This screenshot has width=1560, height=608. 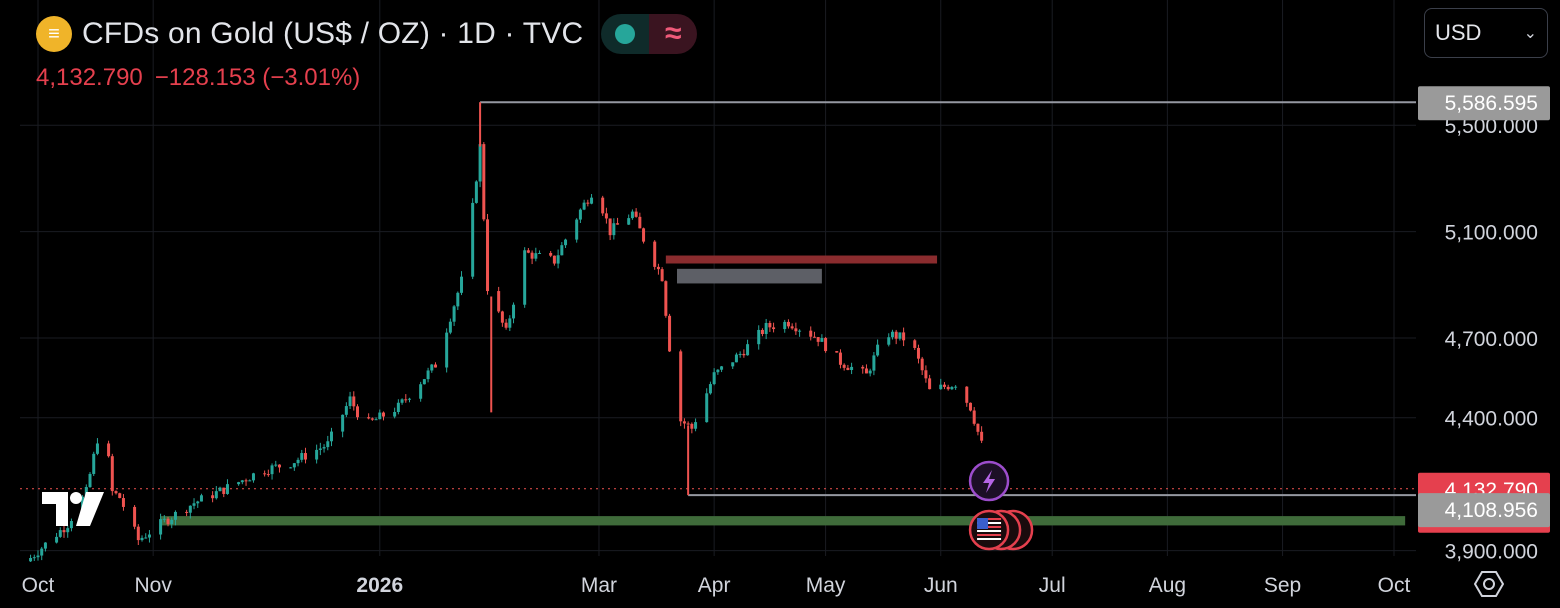 What do you see at coordinates (379, 585) in the screenshot?
I see `x-tick-label: 2026` at bounding box center [379, 585].